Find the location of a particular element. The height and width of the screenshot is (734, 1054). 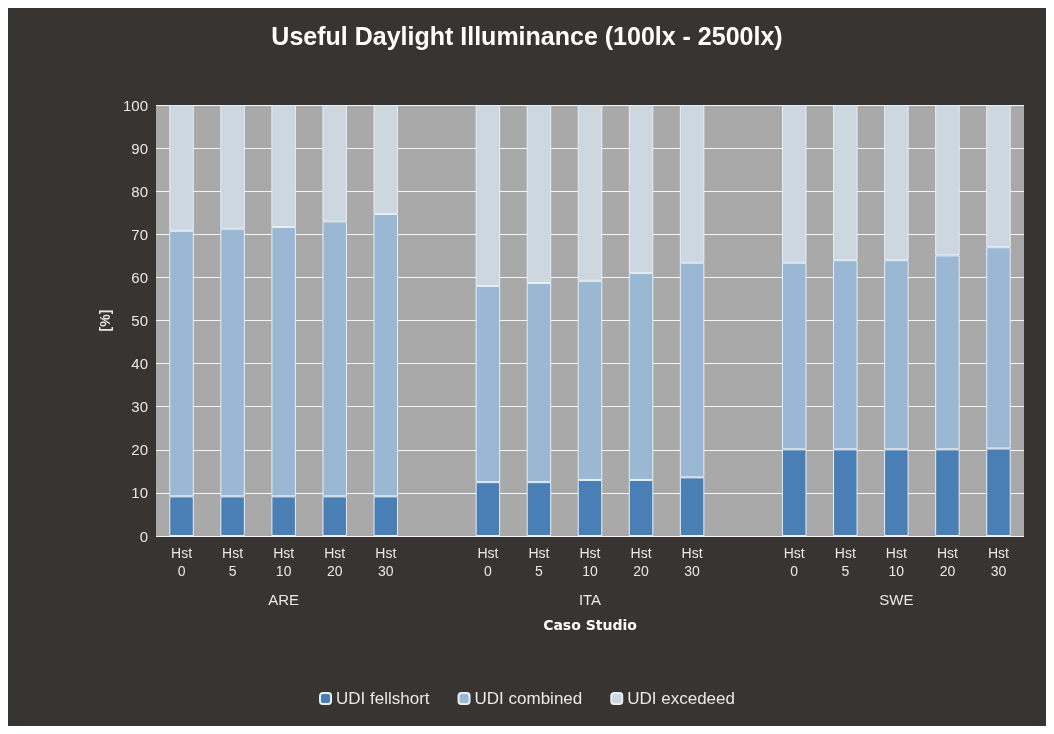

text: ITA is located at coordinates (590, 599).